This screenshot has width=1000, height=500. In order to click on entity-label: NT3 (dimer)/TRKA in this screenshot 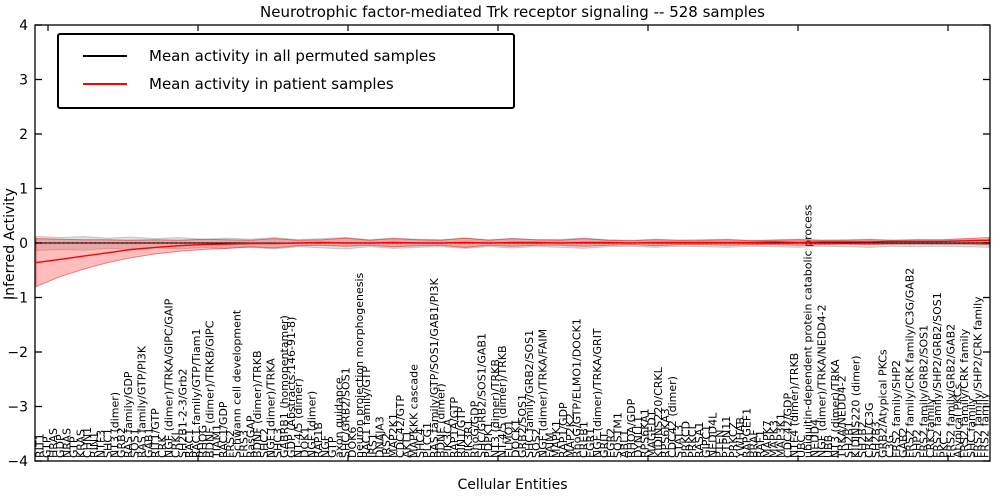, I will do `click(835, 408)`.